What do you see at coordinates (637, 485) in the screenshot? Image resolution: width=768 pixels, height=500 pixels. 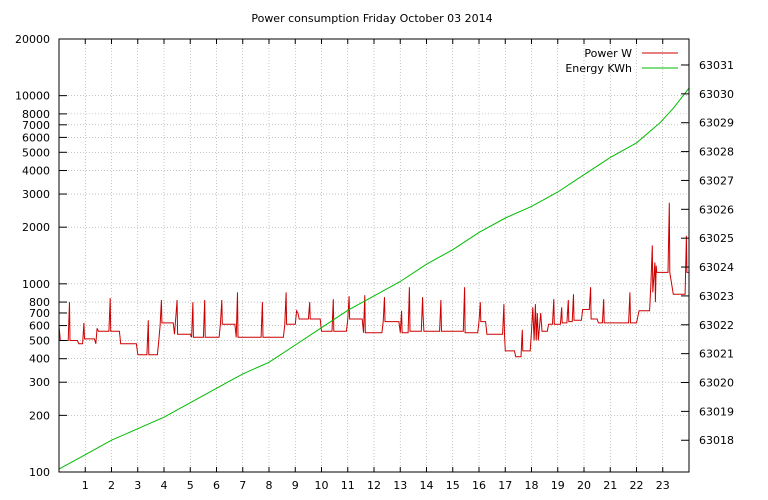 I see `x-tick-label: 22` at bounding box center [637, 485].